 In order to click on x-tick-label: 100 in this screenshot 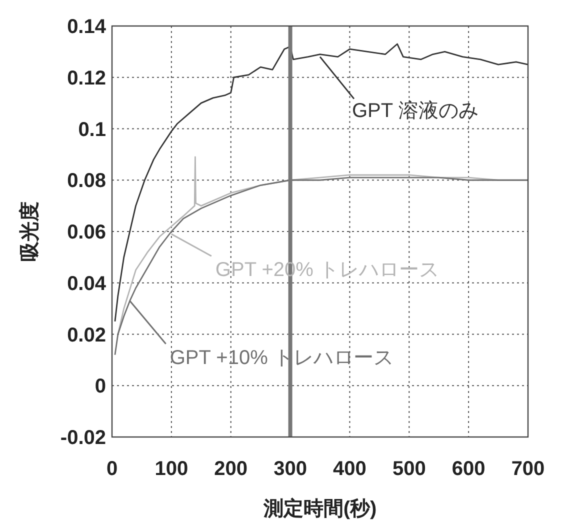, I will do `click(171, 469)`.